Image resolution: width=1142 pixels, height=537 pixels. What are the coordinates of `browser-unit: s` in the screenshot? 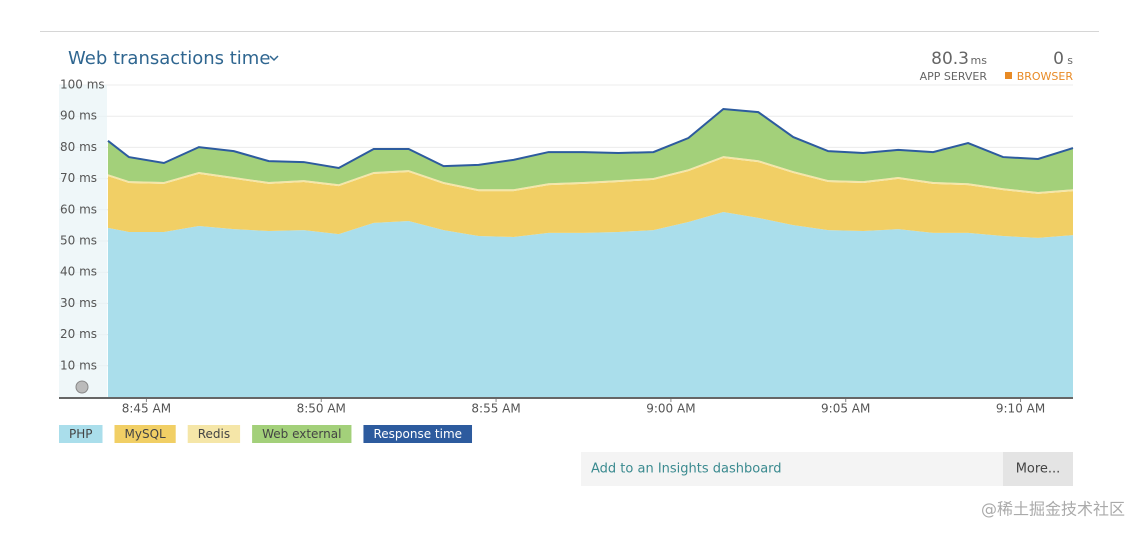 It's located at (1070, 60).